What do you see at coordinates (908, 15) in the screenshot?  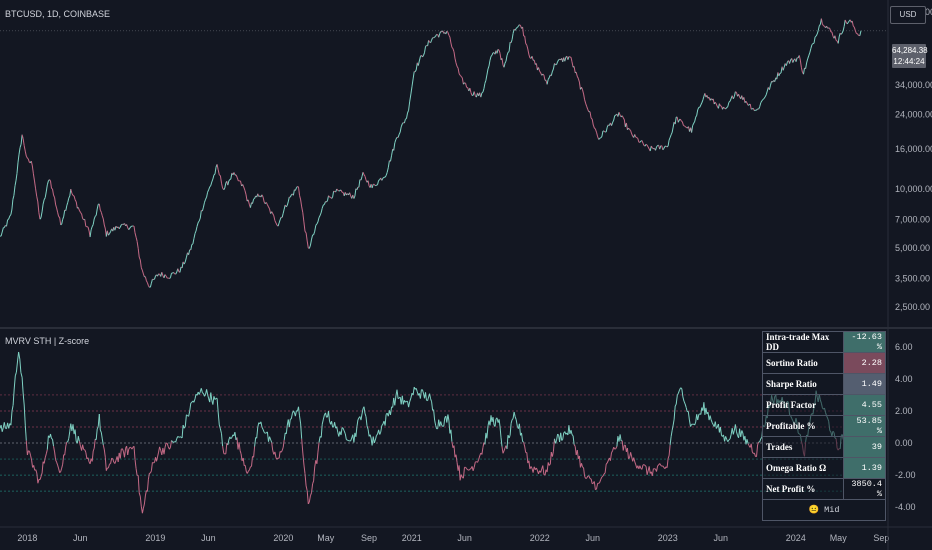 I see `currency-button: USD` at bounding box center [908, 15].